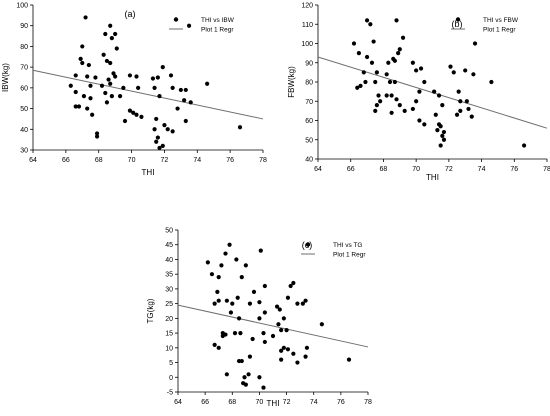 This screenshot has width=550, height=416. Describe the element at coordinates (546, 169) in the screenshot. I see `x-tick-label: 78` at that location.